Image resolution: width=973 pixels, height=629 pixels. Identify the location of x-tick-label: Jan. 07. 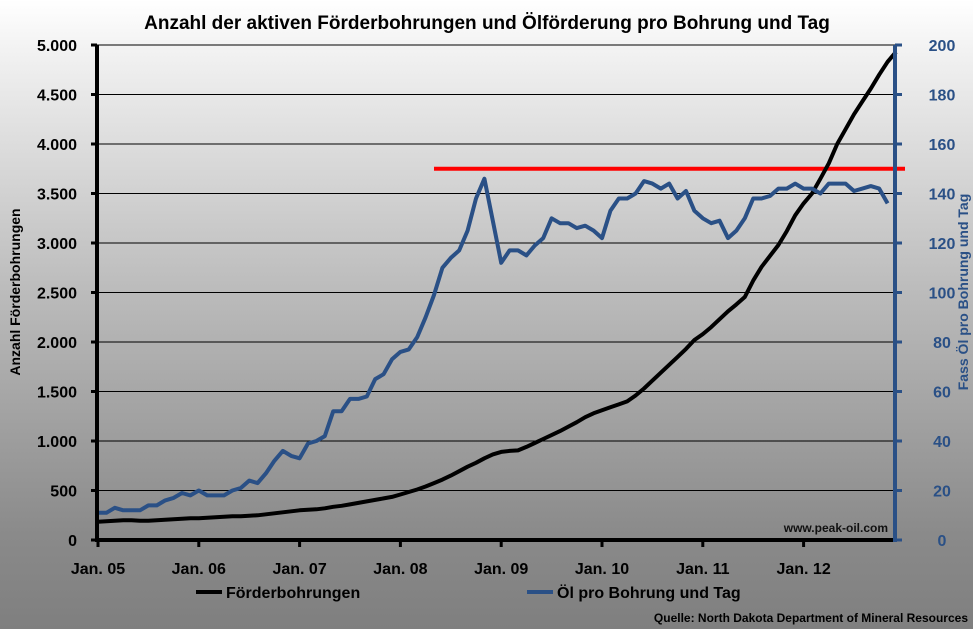
(299, 569).